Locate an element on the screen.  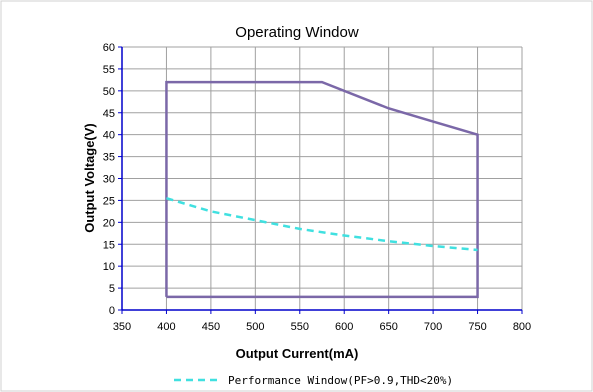
x-axis-label: Output Current(mA) is located at coordinates (297, 353).